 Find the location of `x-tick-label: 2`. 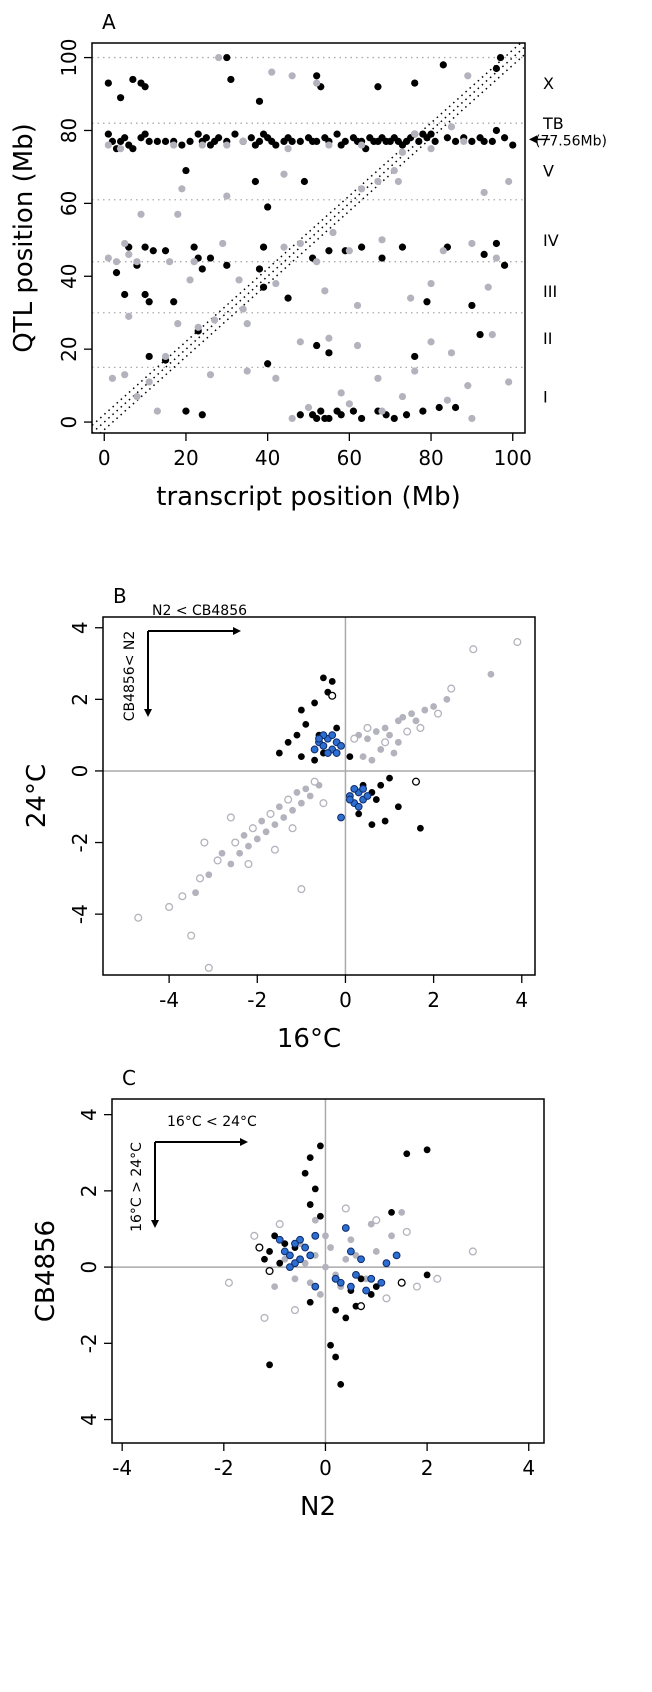

x-tick-label: 2 is located at coordinates (427, 1468).